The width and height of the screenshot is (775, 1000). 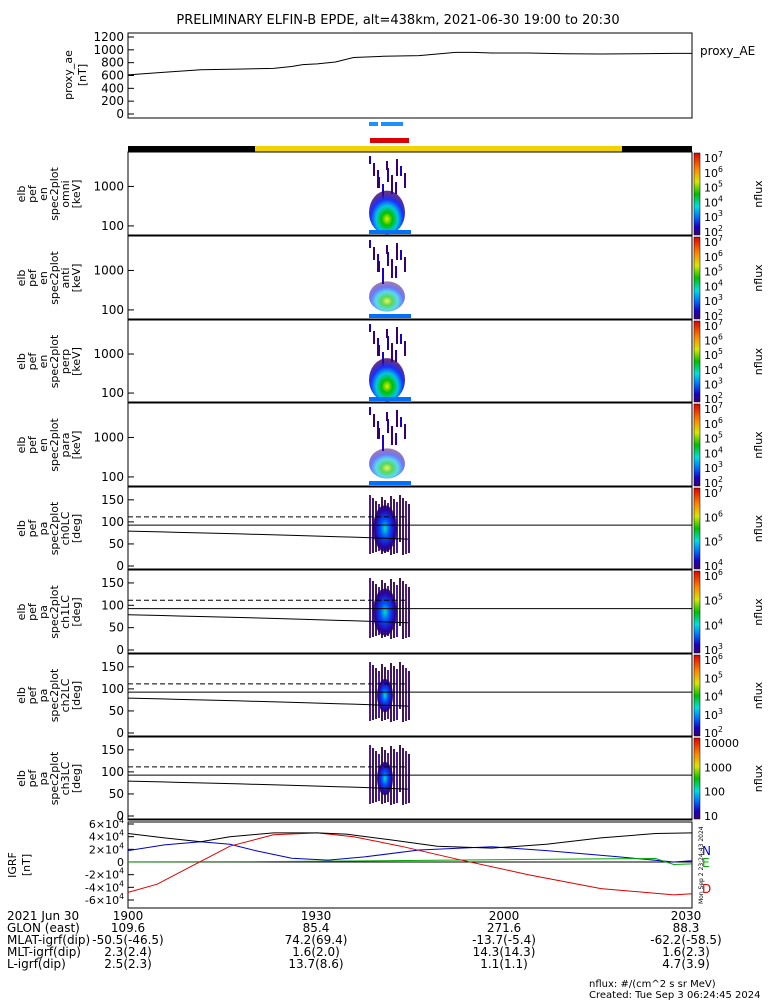 What do you see at coordinates (108, 270) in the screenshot?
I see `panel-2-ytick-1000: 1000` at bounding box center [108, 270].